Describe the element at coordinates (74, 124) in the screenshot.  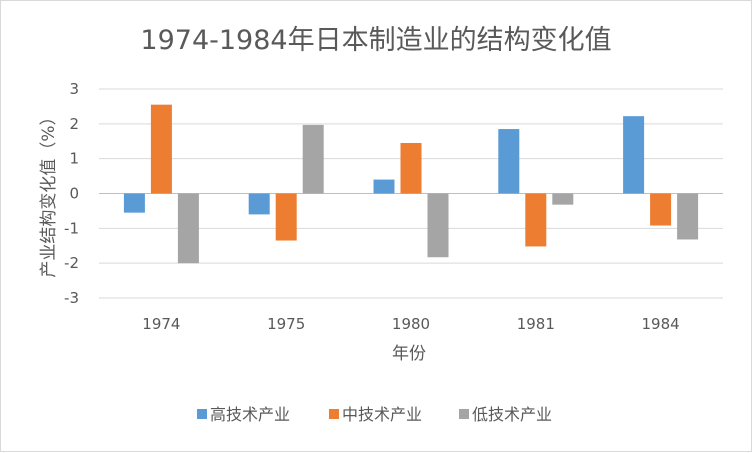
I see `y-tick-label: 2` at that location.